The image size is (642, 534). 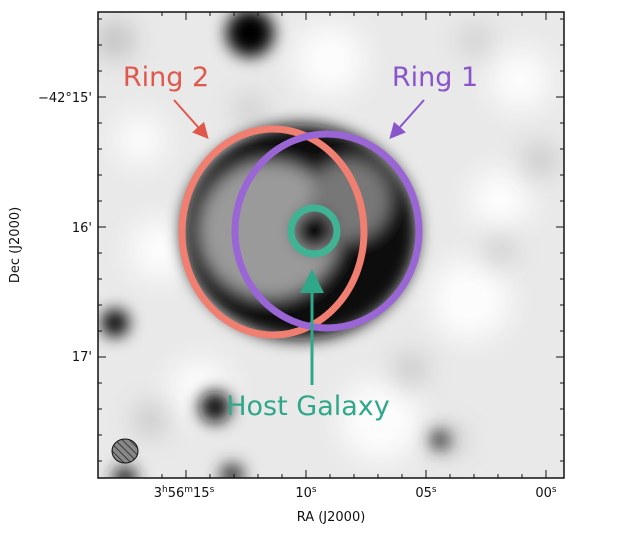 I want to click on y-tick-labels: −42°15' 16' 17', so click(x=65, y=228).